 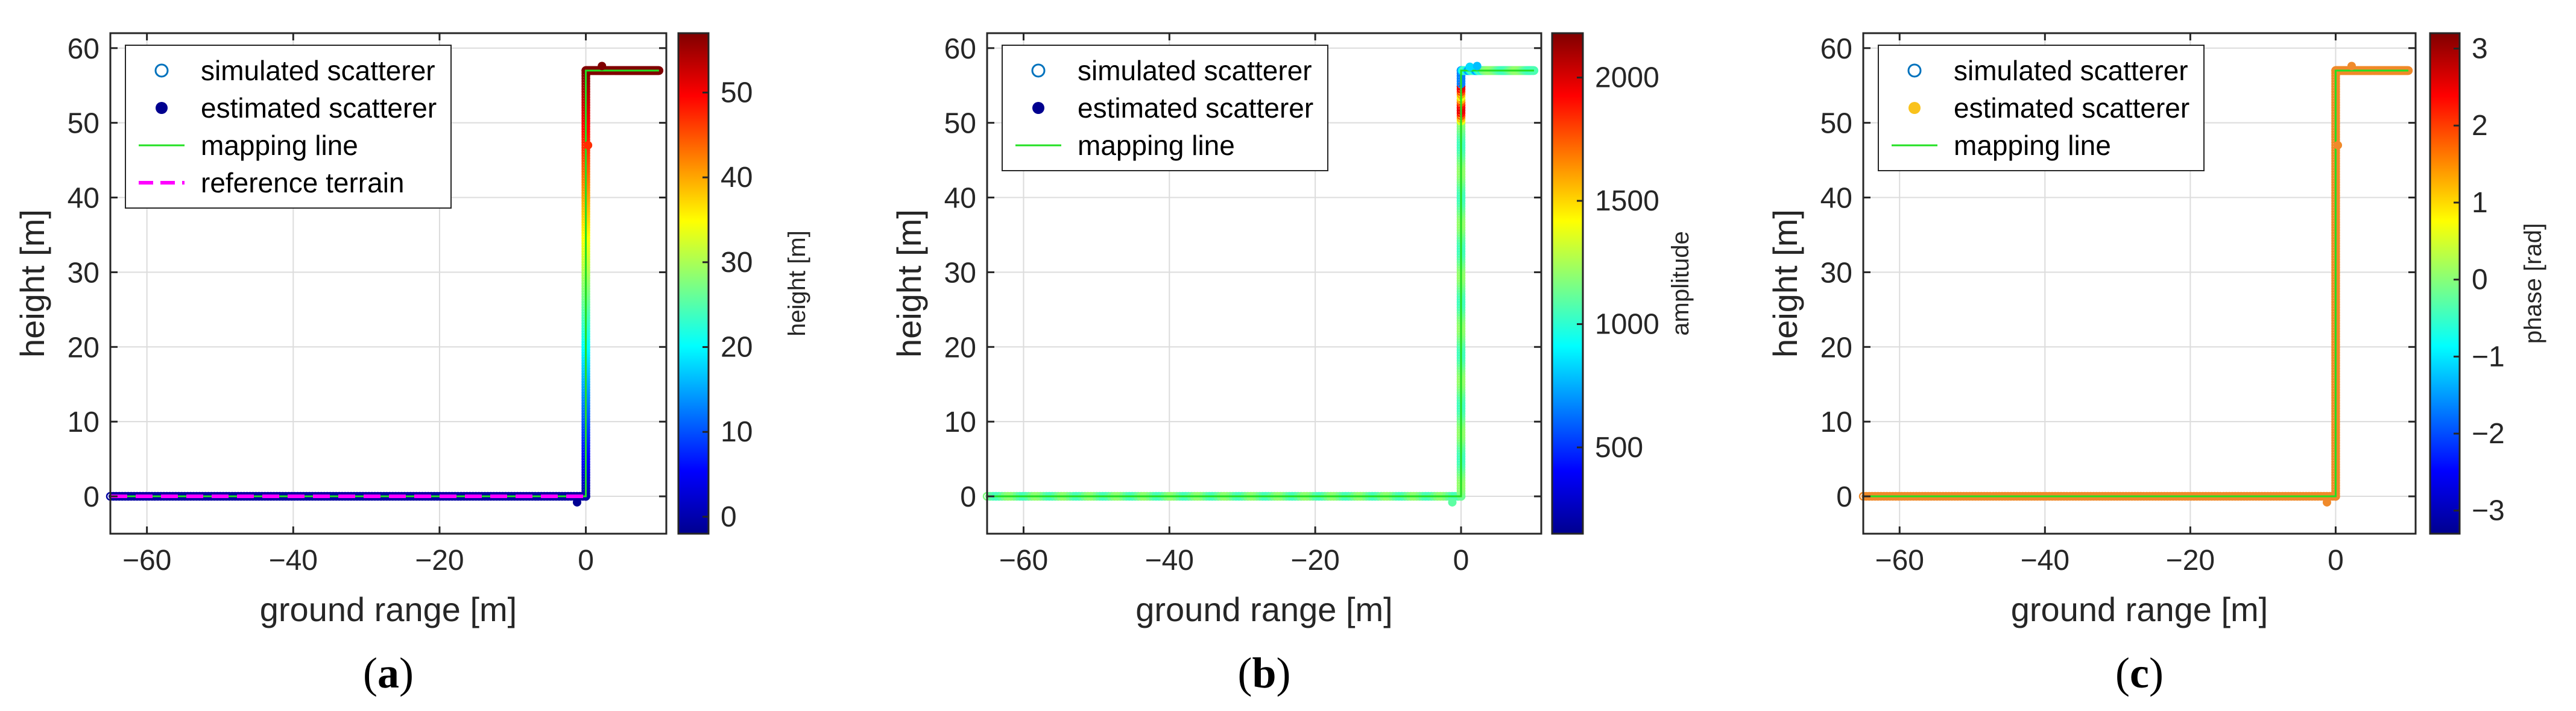 I want to click on colorbar-tick-label: 2000, so click(x=1627, y=78).